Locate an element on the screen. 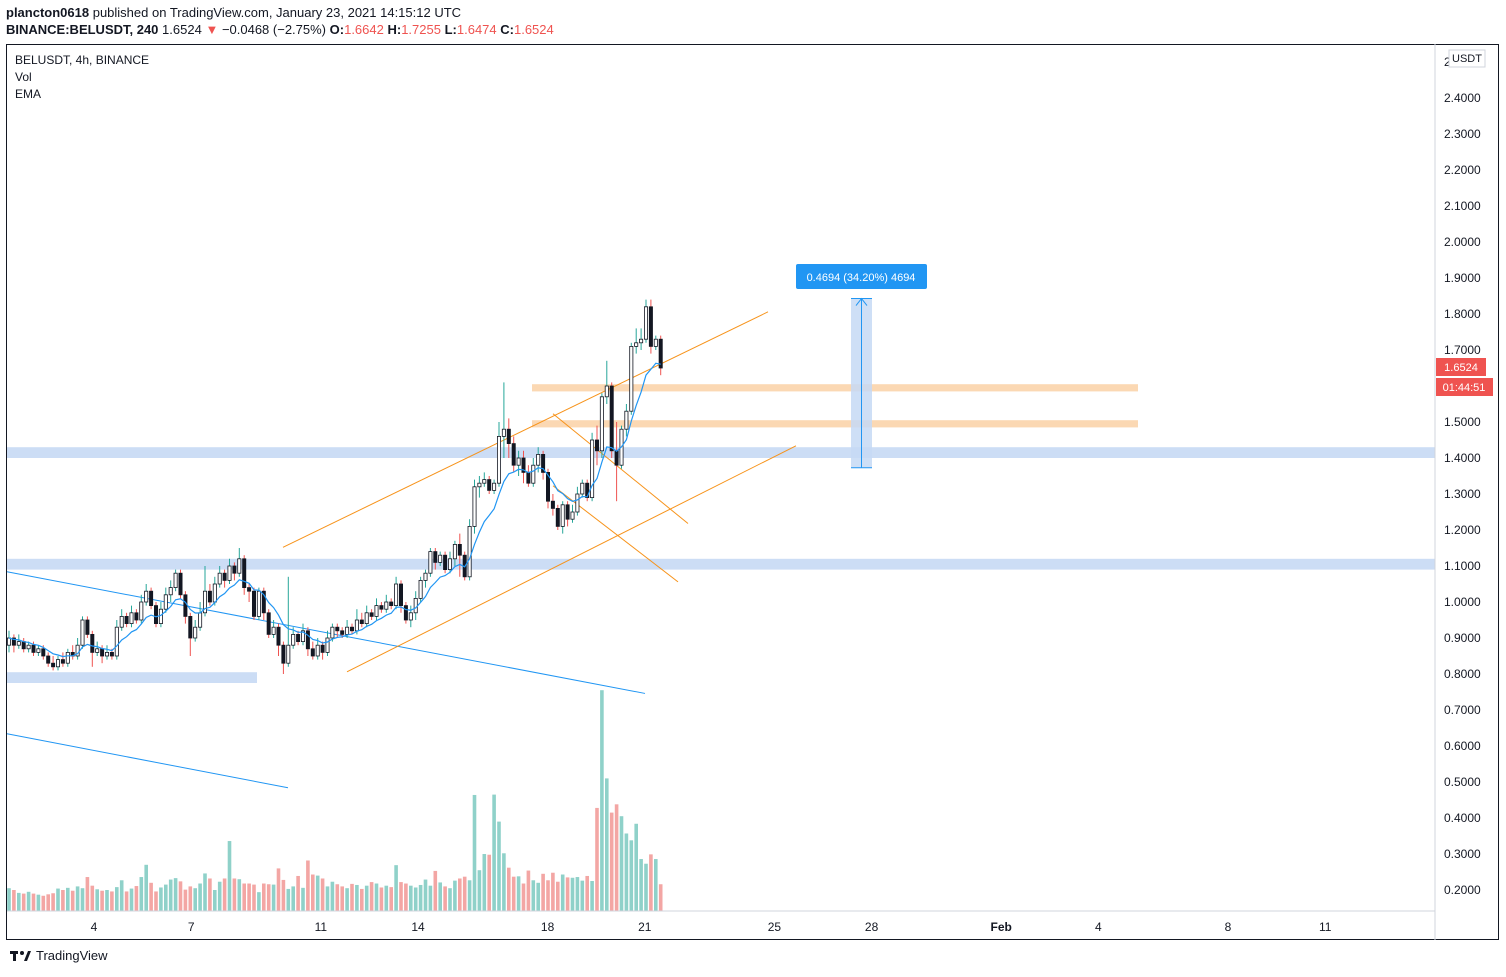 The image size is (1506, 977). channel-lower-line is located at coordinates (571, 559).